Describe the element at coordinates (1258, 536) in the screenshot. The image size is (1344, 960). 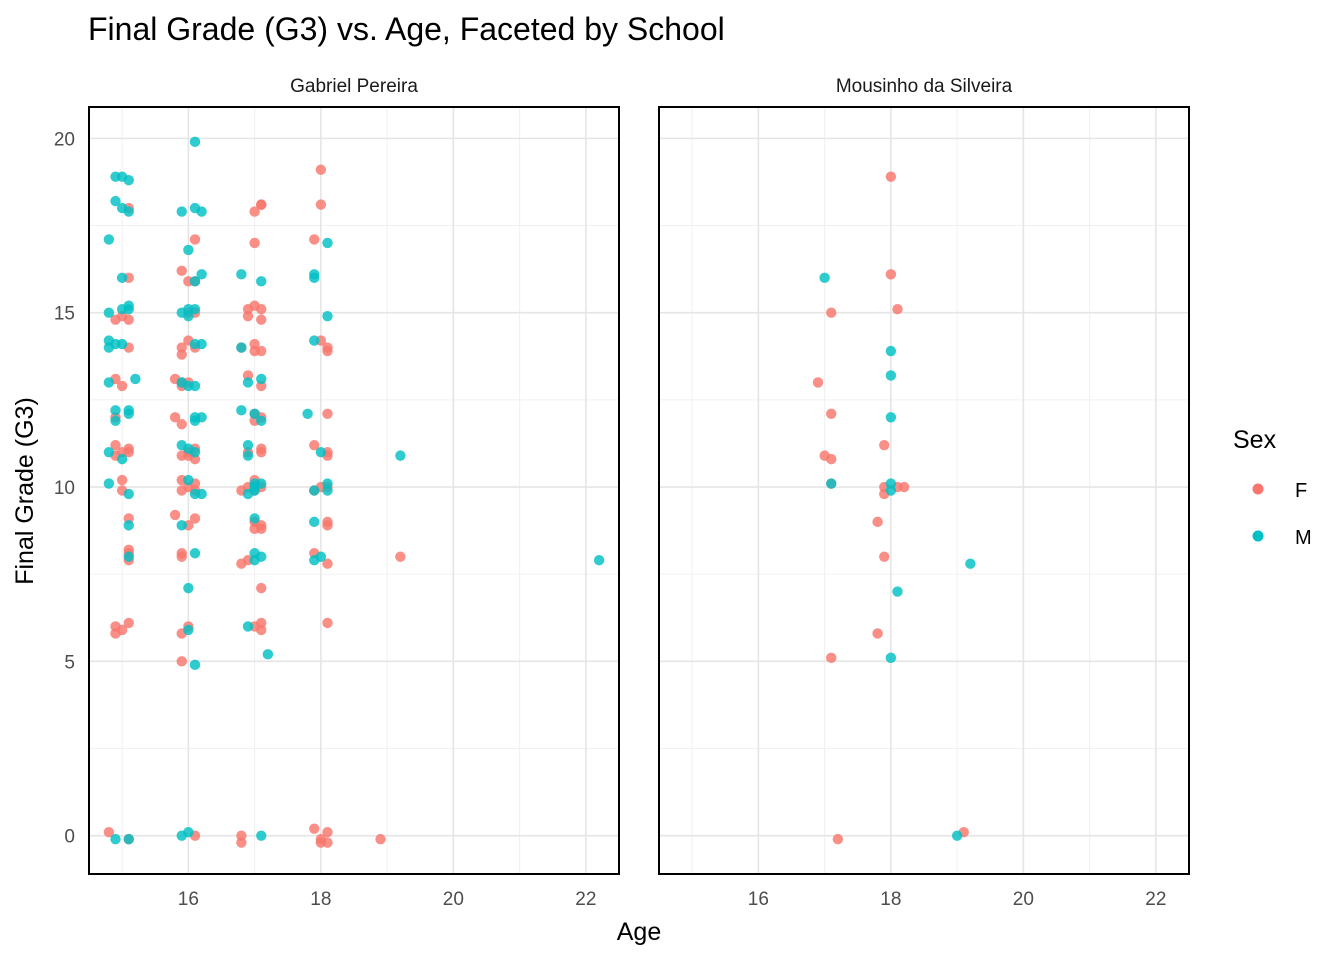
I see `legend-key-m` at that location.